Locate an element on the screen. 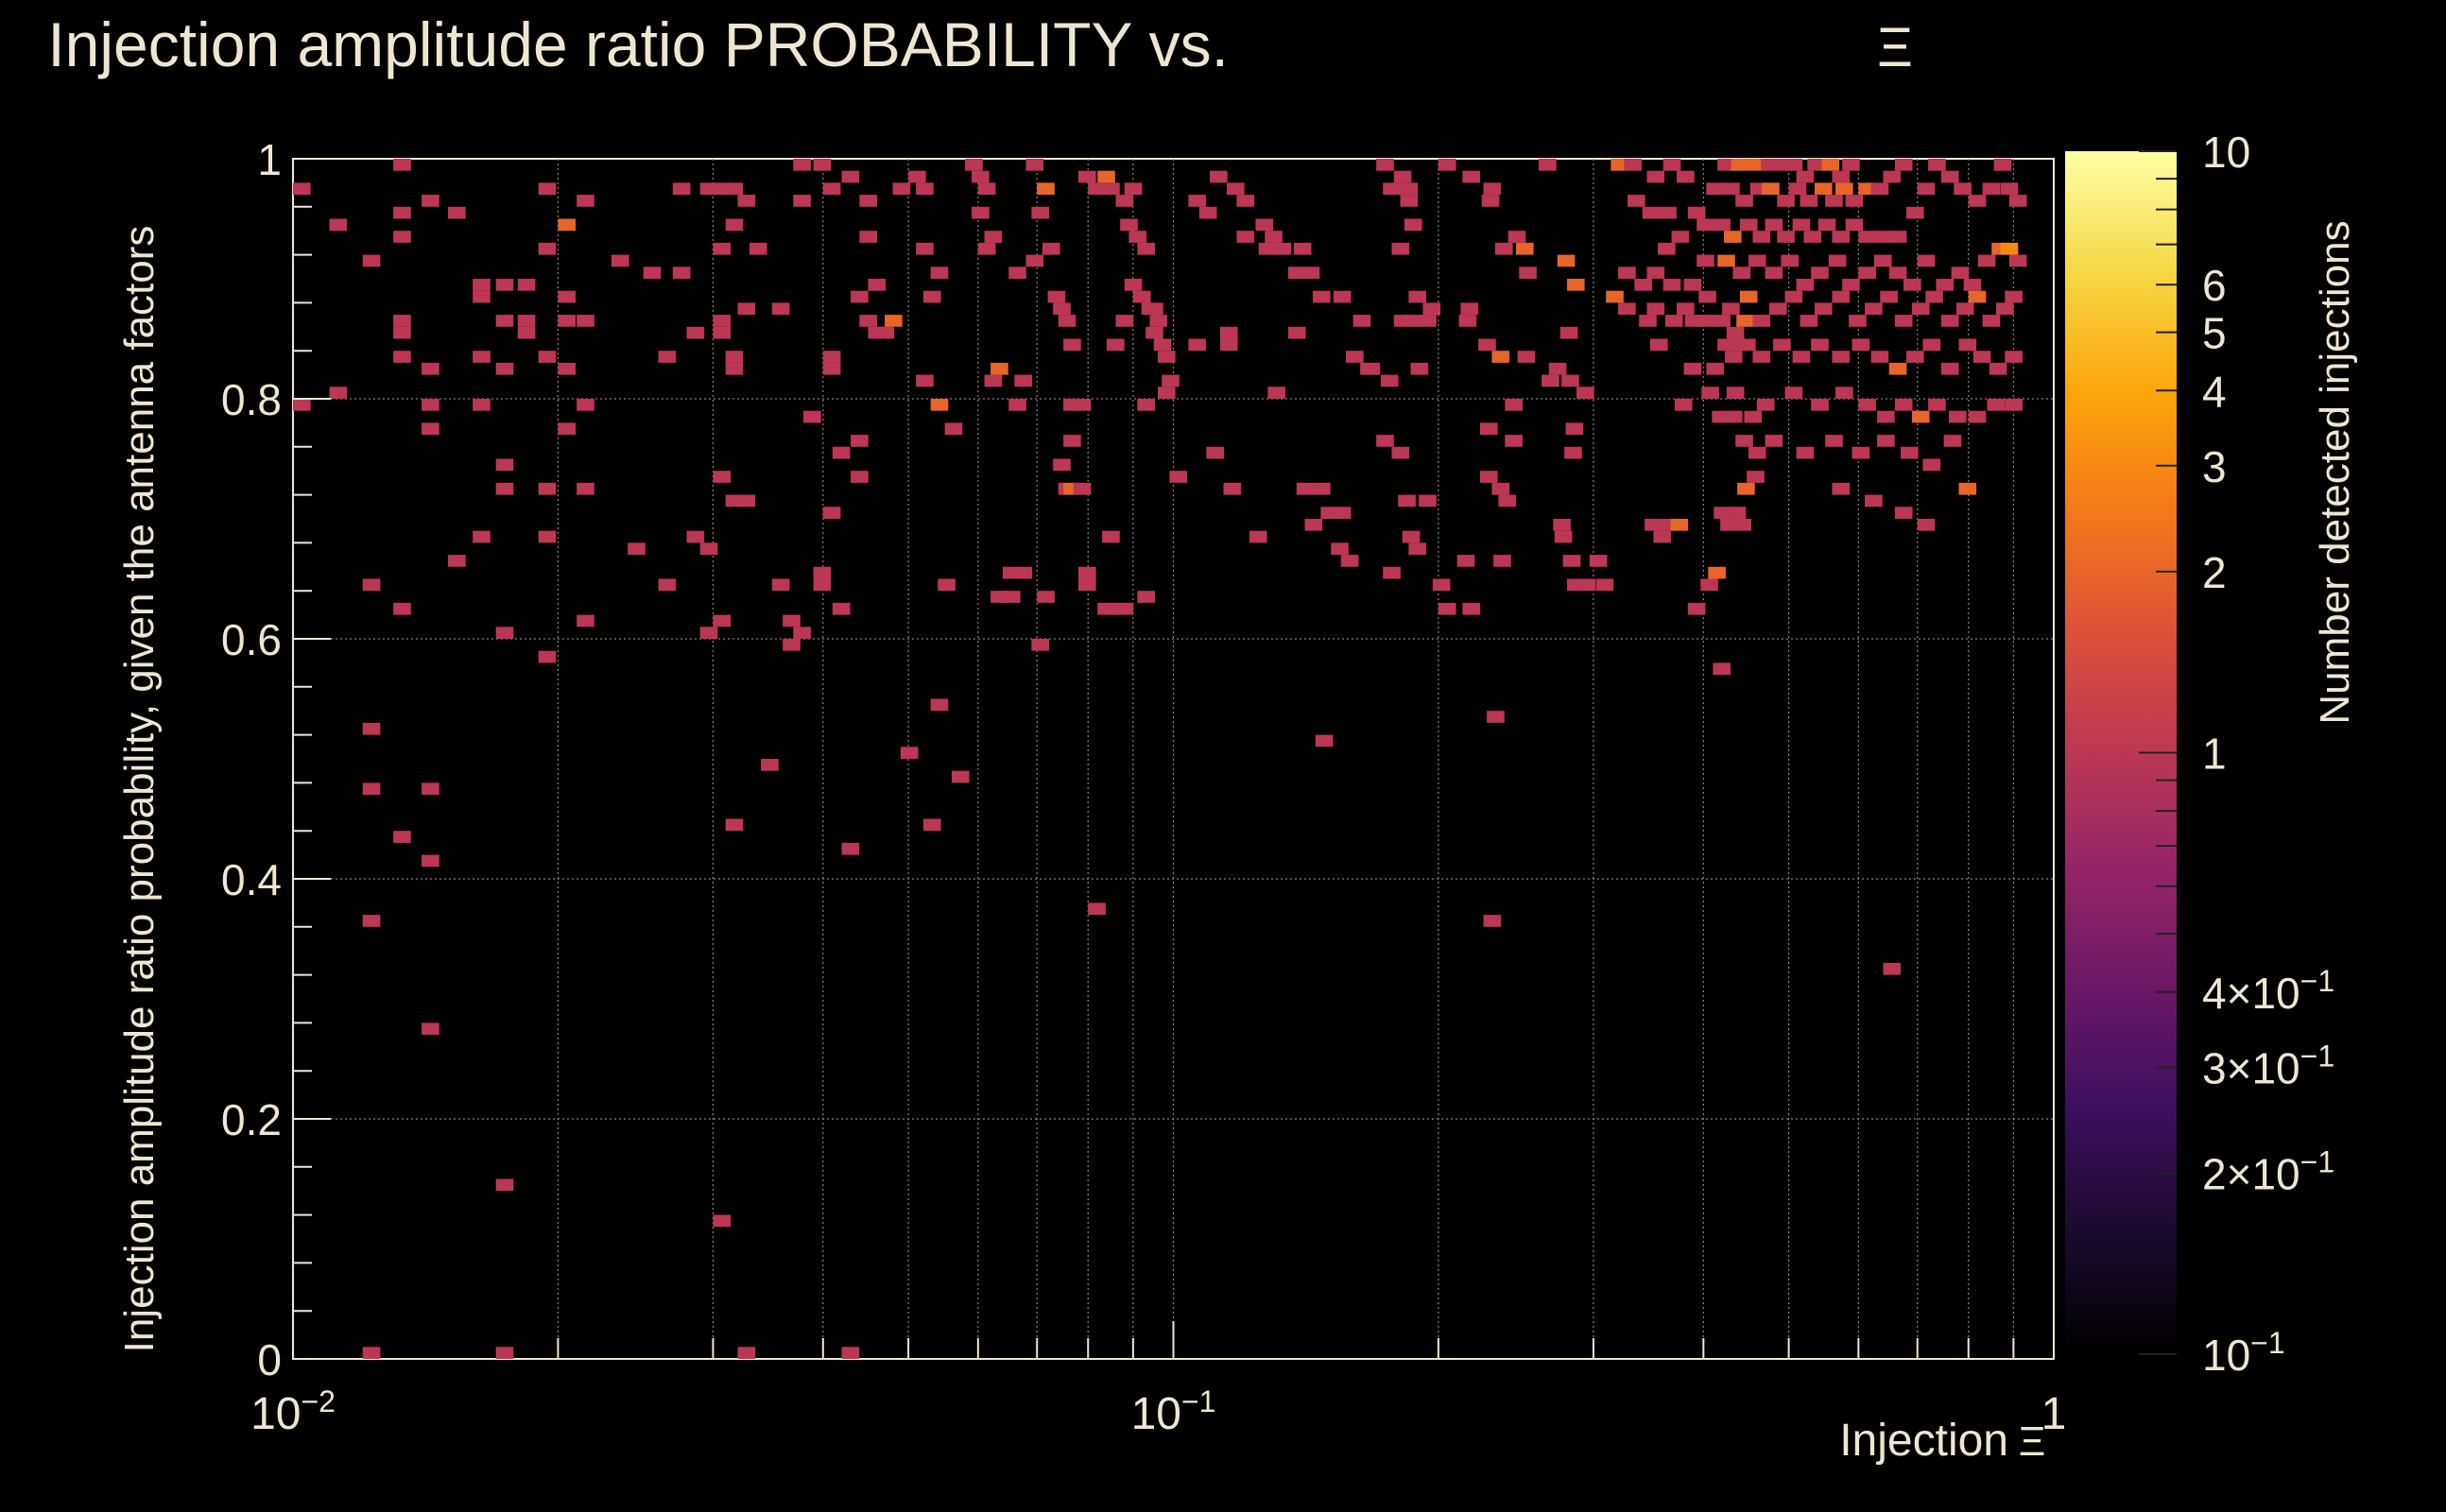  x-tick-label: 1 is located at coordinates (2054, 1414).